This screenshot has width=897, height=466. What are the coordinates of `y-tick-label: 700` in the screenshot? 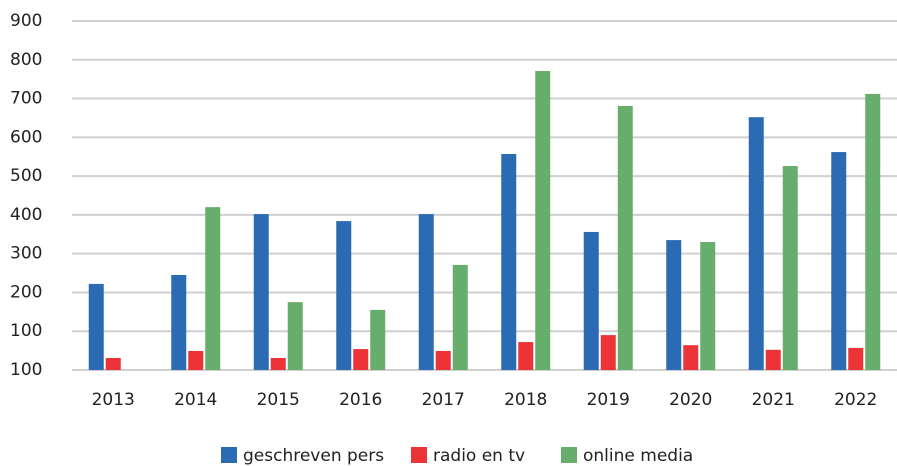 It's located at (26, 99).